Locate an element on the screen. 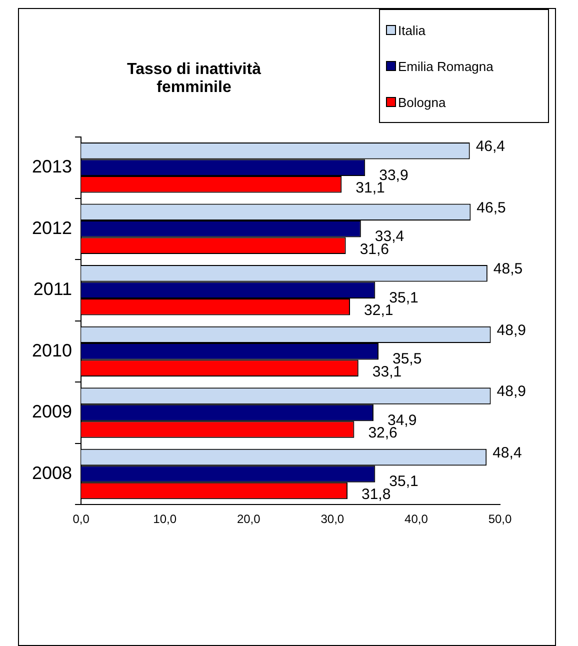 This screenshot has height=646, width=578. legend-label: Emilia Romagna is located at coordinates (446, 66).